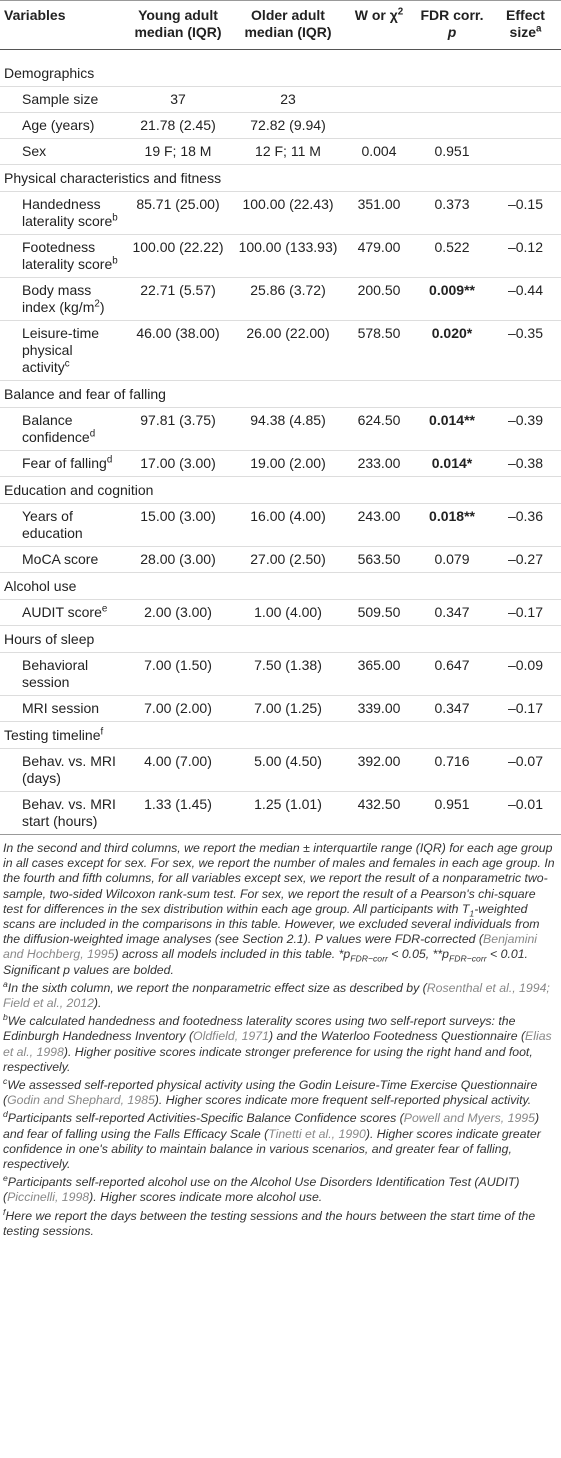 The width and height of the screenshot is (561, 1458). I want to click on cell: 46.00 (38.00), so click(178, 350).